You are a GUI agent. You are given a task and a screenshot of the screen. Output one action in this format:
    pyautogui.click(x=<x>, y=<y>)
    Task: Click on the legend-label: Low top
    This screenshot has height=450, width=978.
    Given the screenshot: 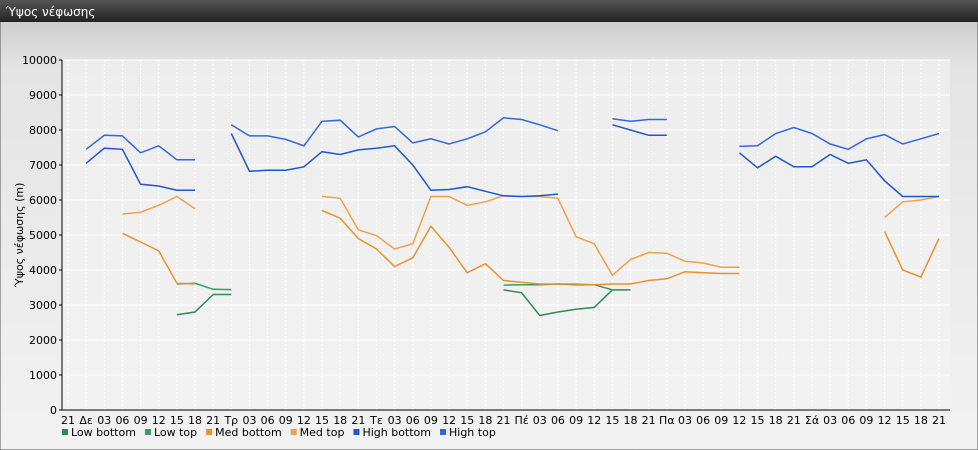 What is the action you would take?
    pyautogui.click(x=175, y=432)
    